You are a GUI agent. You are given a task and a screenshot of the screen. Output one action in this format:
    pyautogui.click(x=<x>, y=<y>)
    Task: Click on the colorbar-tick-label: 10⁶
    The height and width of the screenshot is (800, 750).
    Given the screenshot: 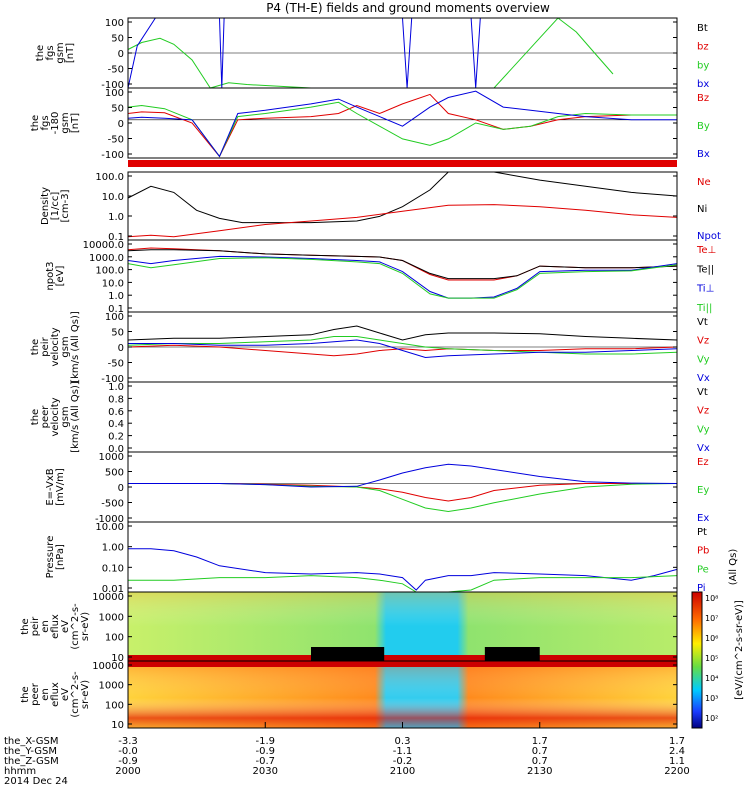 What is the action you would take?
    pyautogui.click(x=711, y=638)
    